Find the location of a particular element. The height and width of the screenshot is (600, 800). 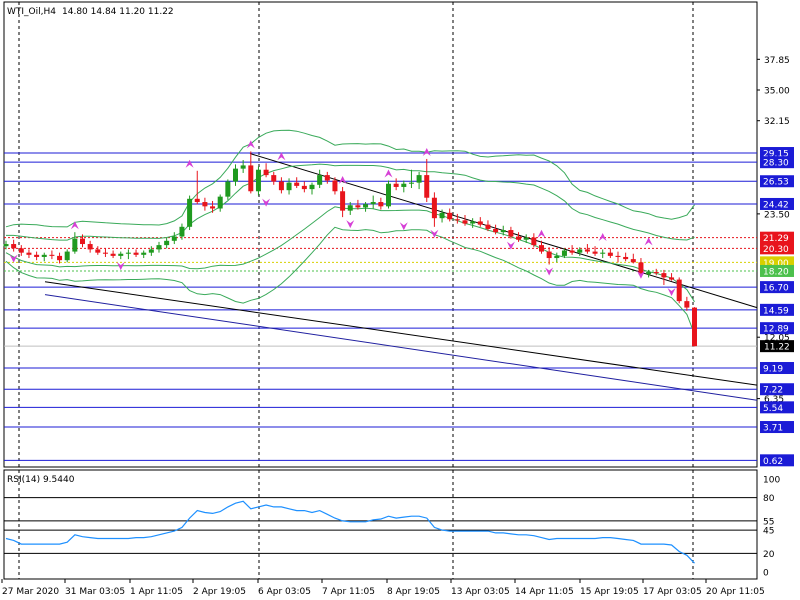

time-tick-label: 14 Apr 11:05 is located at coordinates (544, 592).